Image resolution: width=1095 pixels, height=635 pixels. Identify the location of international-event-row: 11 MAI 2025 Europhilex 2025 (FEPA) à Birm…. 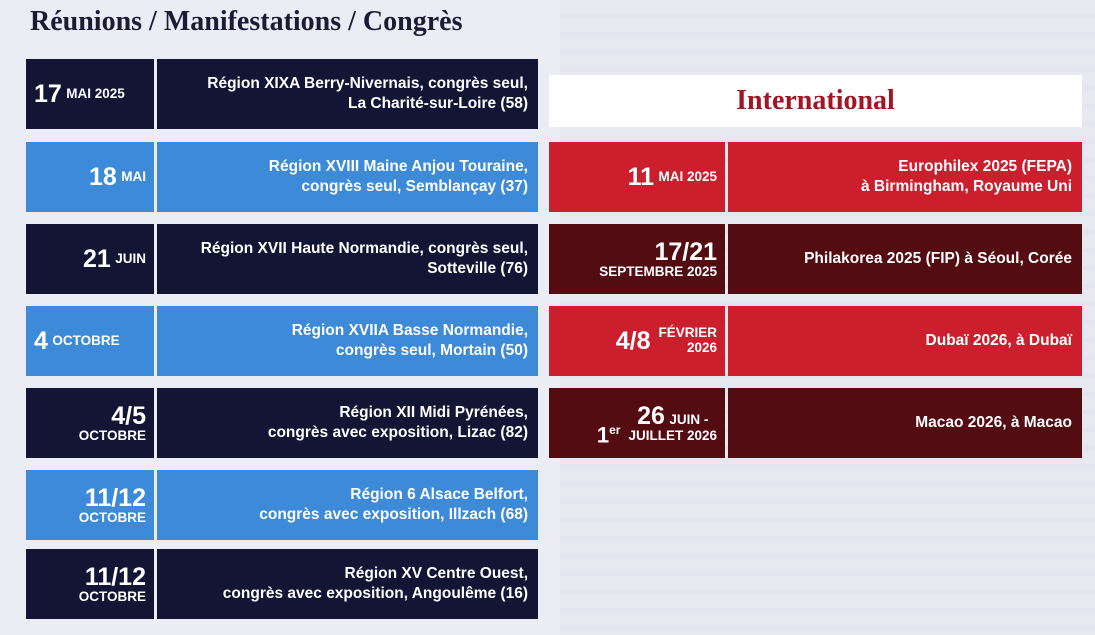
(815, 177).